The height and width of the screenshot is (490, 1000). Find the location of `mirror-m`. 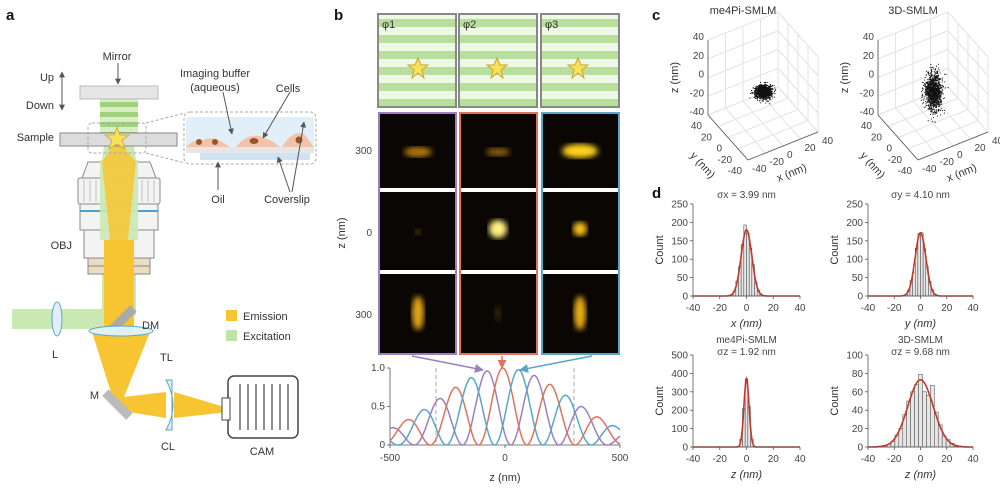

mirror-m is located at coordinates (117, 404).